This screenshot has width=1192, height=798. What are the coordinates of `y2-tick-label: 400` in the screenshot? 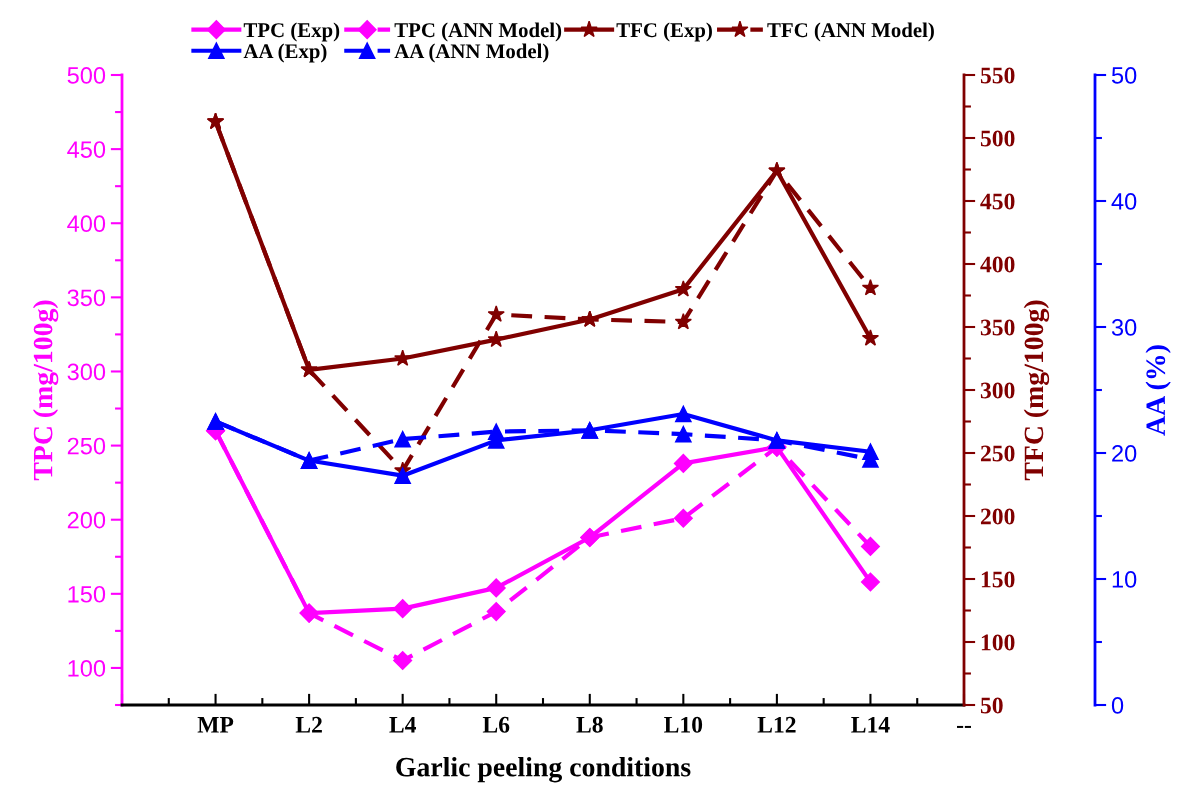 It's located at (997, 264).